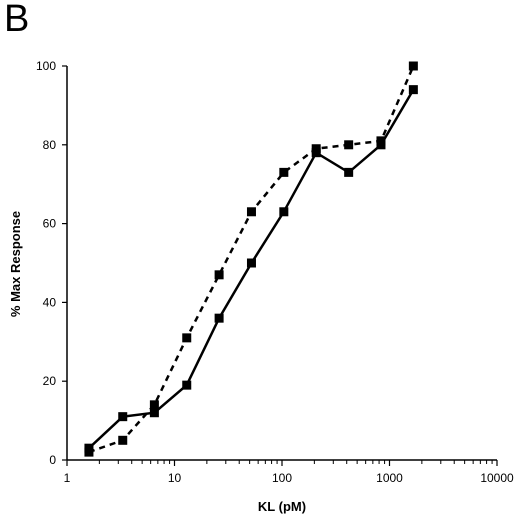 The image size is (520, 521). I want to click on y-tick-label: 60, so click(50, 224).